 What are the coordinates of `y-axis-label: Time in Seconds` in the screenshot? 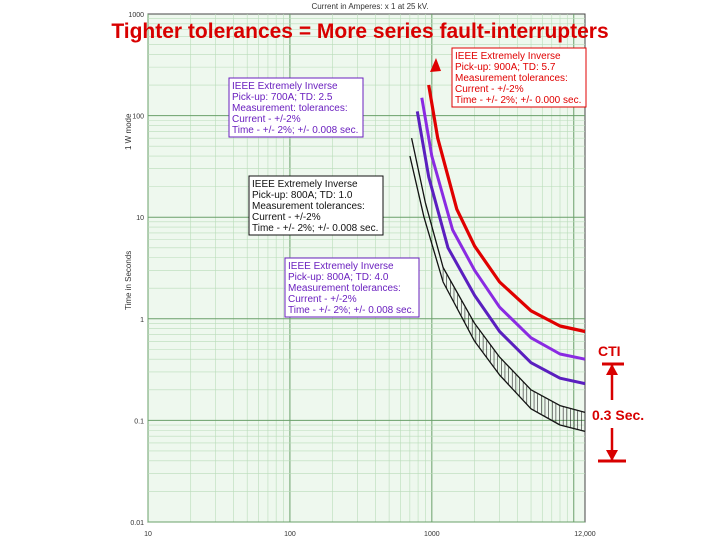 It's located at (128, 280).